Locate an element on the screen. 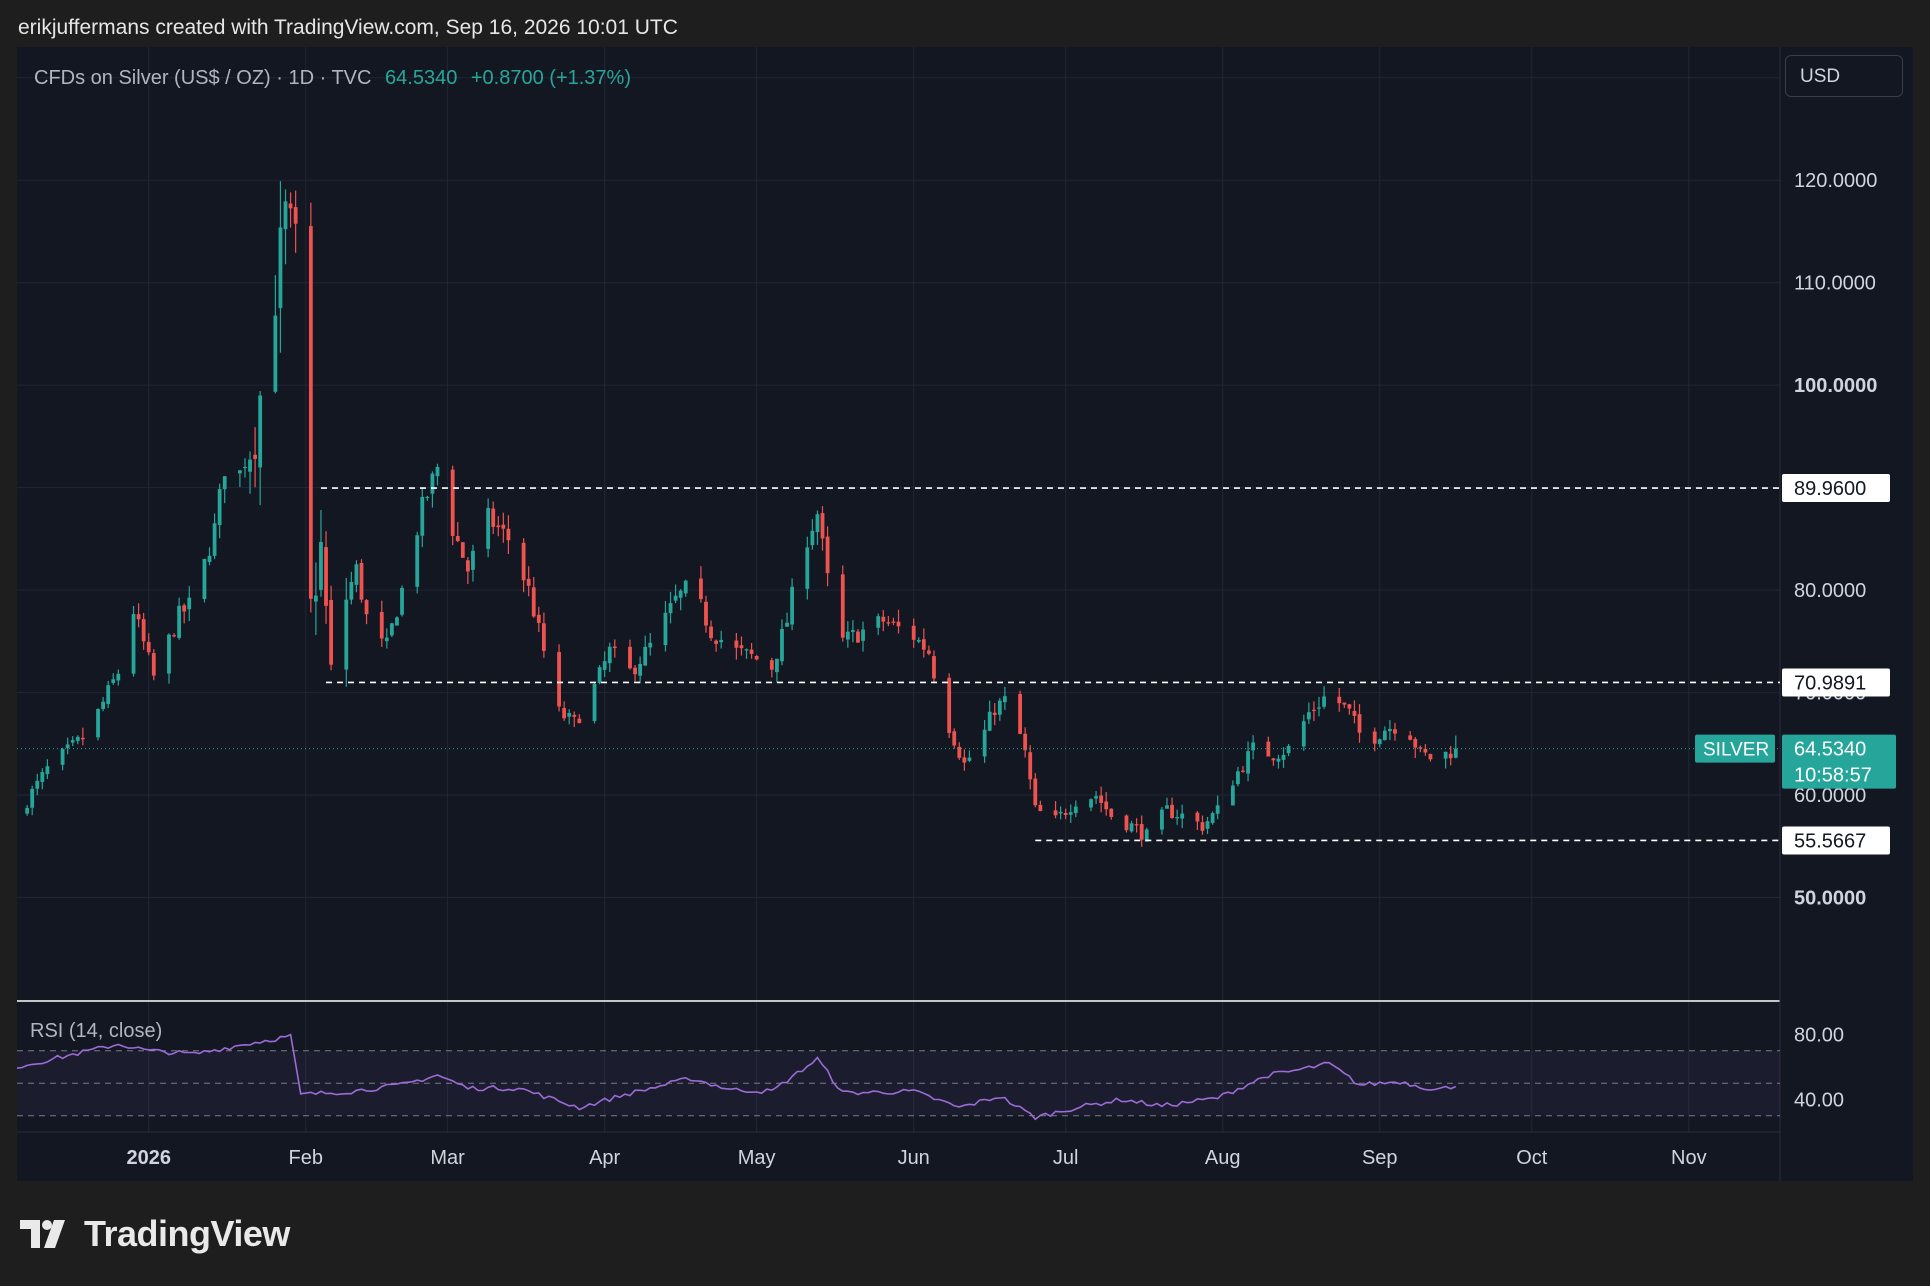  symbol-tag-box is located at coordinates (1735, 748).